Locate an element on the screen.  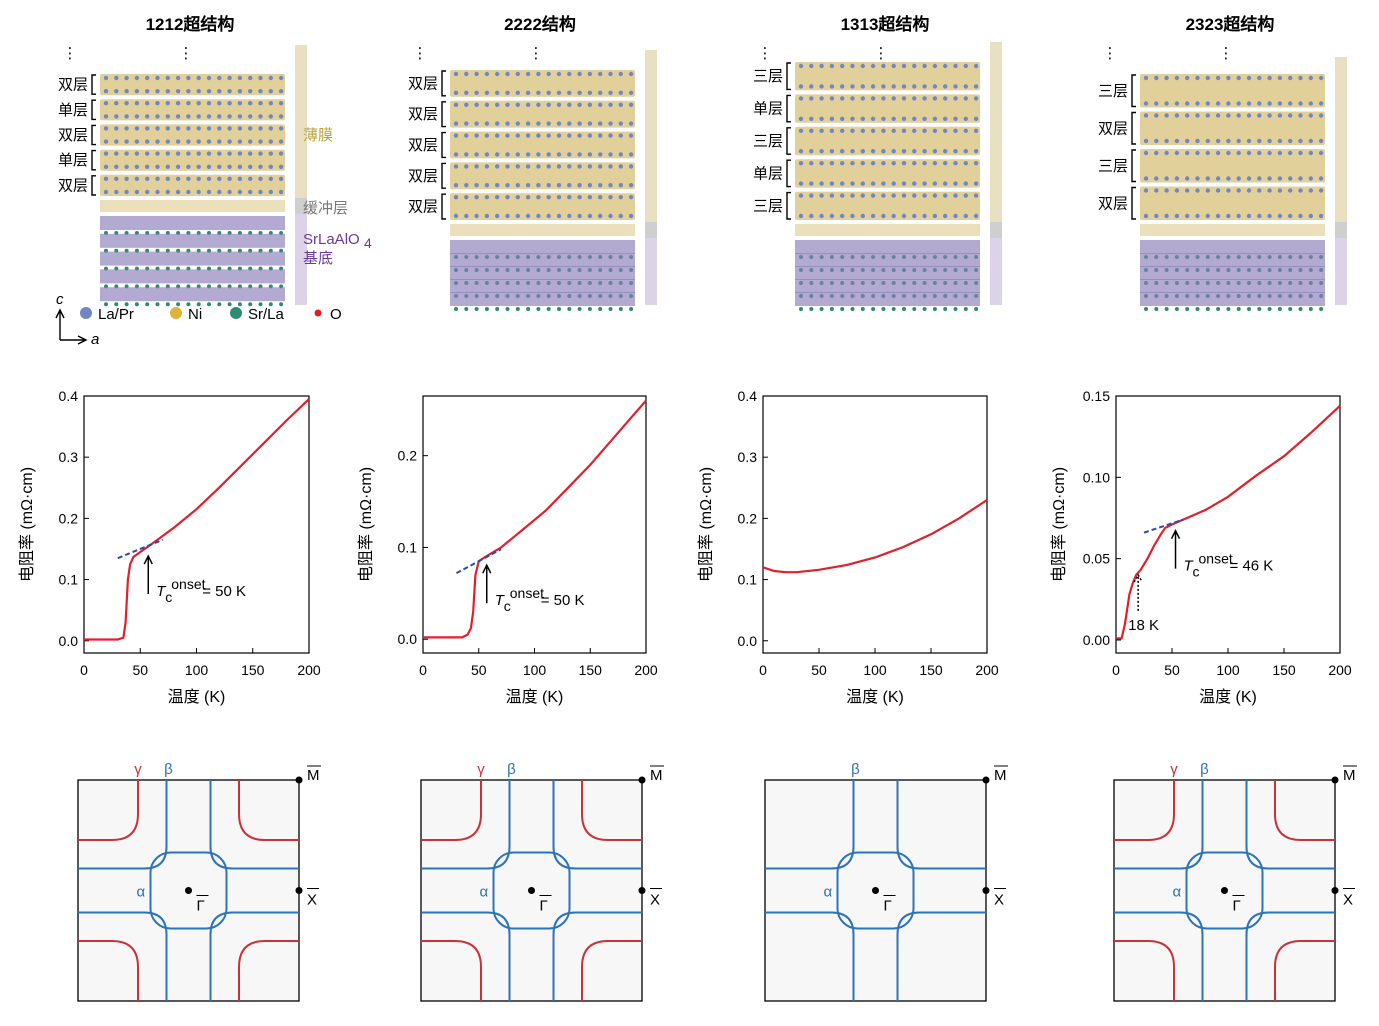
legend-atom-icon is located at coordinates (86, 313).